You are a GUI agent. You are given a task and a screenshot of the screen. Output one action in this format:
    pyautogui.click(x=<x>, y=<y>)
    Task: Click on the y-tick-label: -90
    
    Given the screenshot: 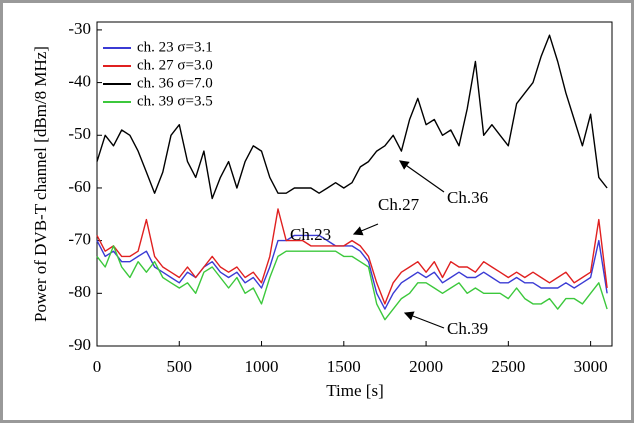 What is the action you would take?
    pyautogui.click(x=79, y=344)
    